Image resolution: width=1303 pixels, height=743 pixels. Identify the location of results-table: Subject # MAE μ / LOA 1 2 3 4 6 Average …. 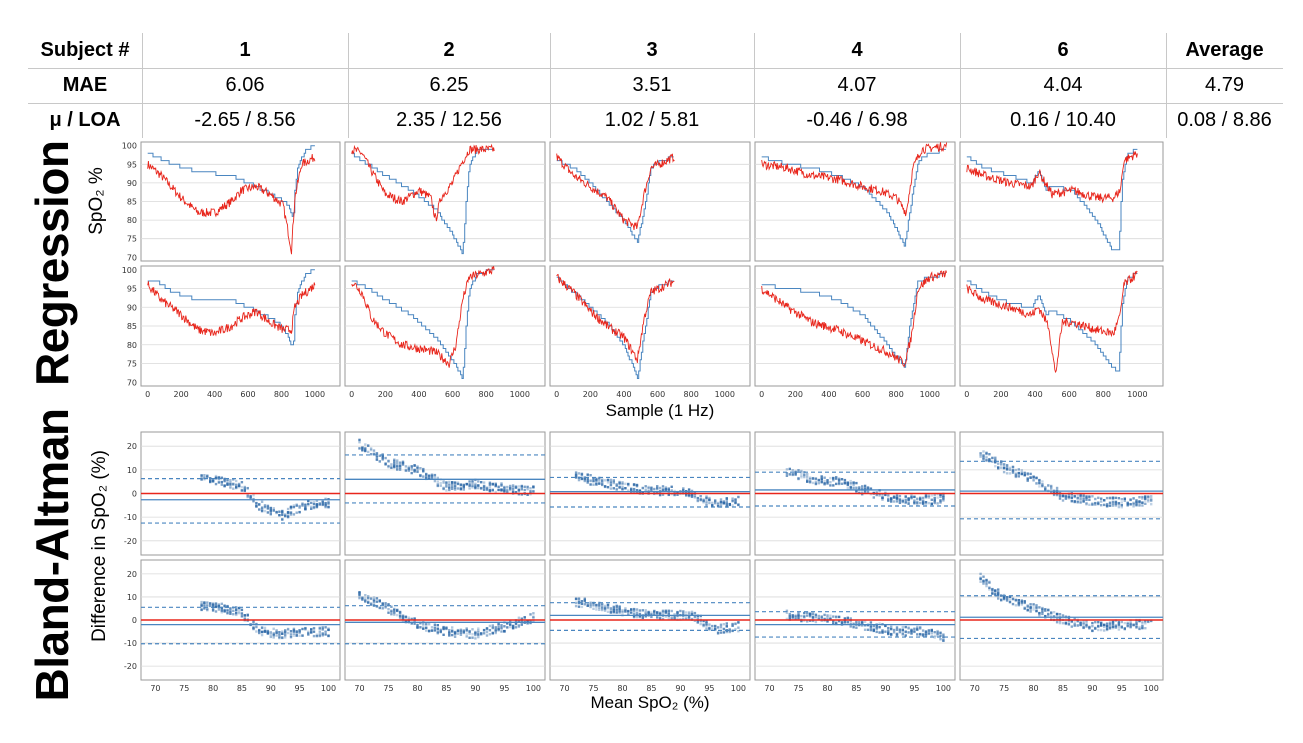
(655, 85).